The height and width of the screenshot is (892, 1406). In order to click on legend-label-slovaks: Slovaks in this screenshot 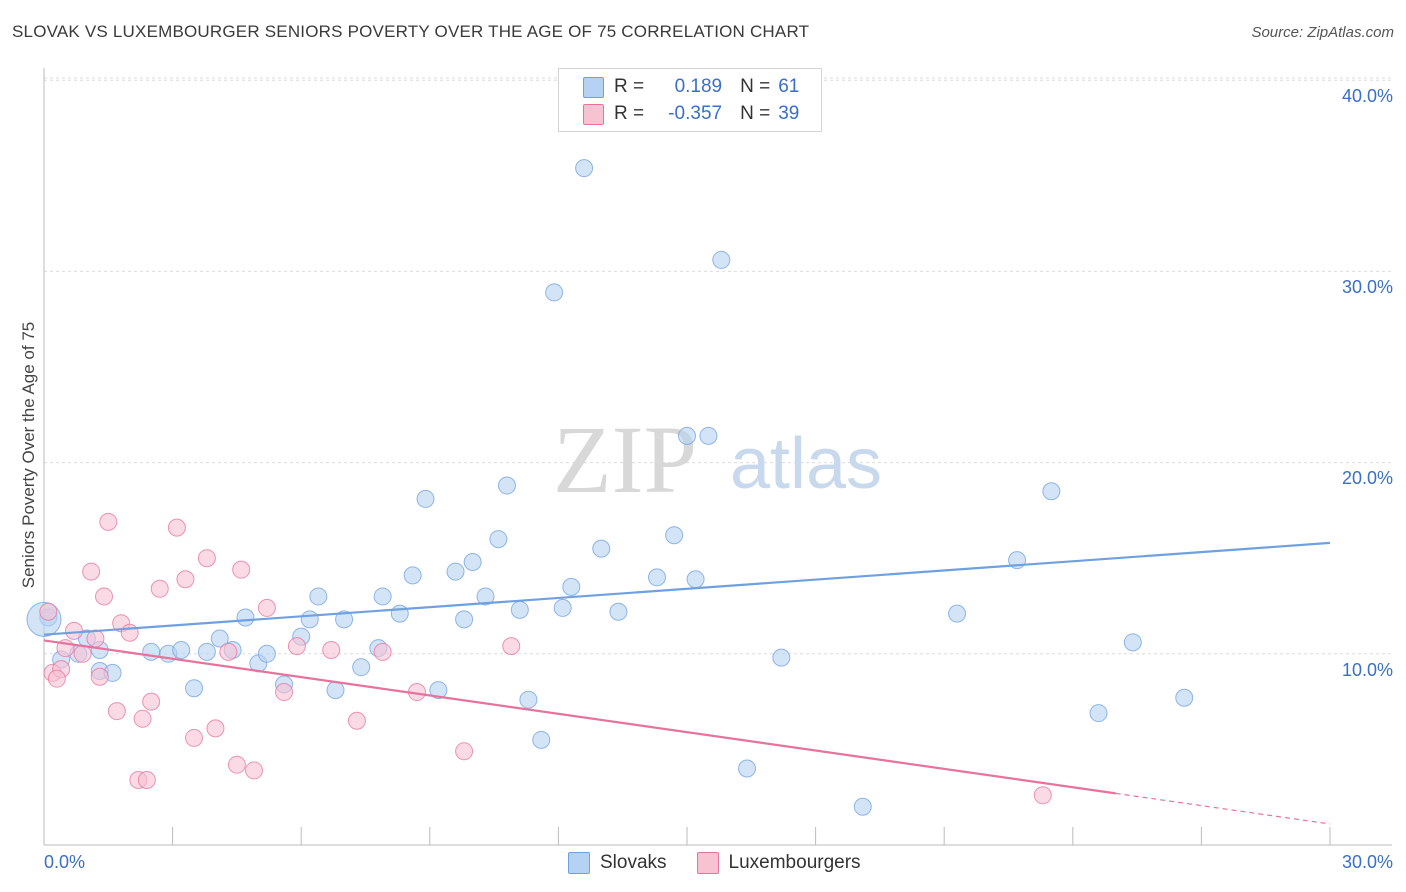, I will do `click(633, 862)`.